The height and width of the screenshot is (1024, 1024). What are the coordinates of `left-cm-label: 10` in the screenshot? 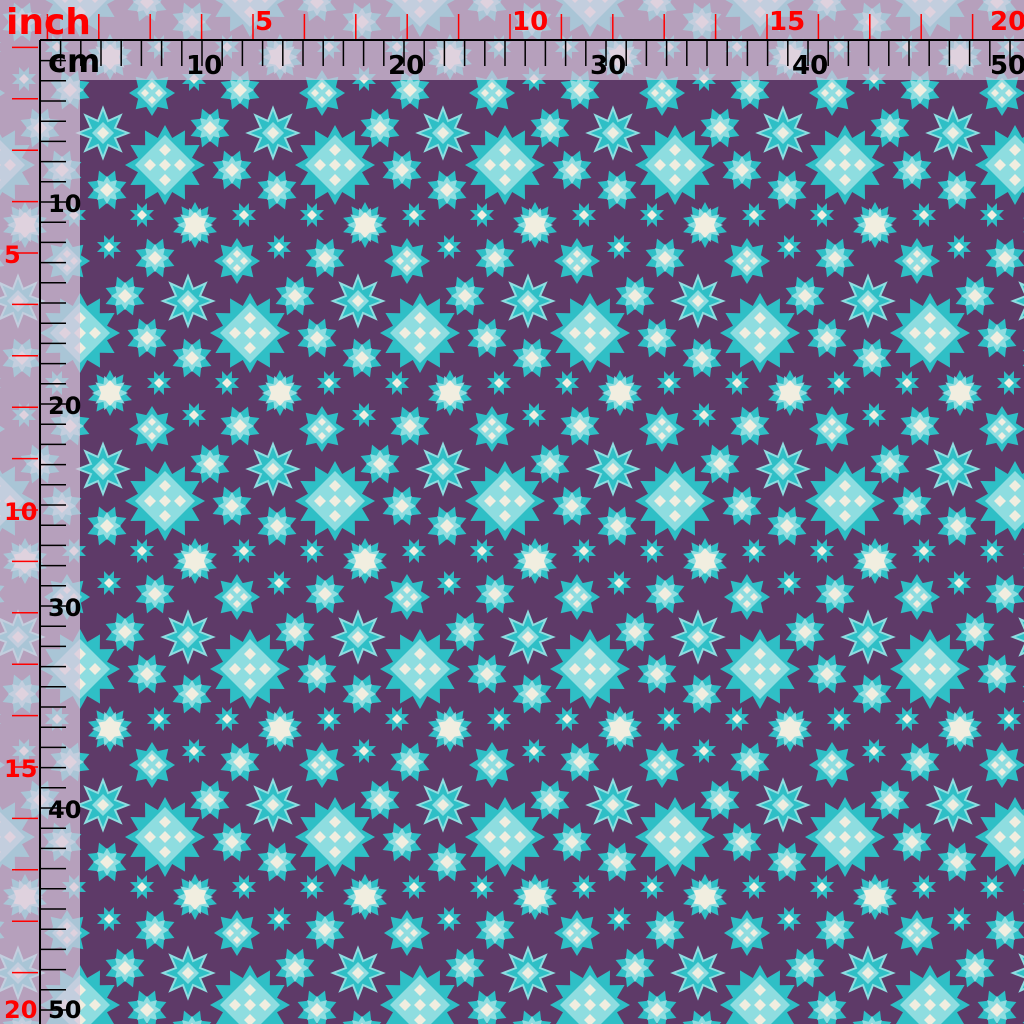 It's located at (64, 204).